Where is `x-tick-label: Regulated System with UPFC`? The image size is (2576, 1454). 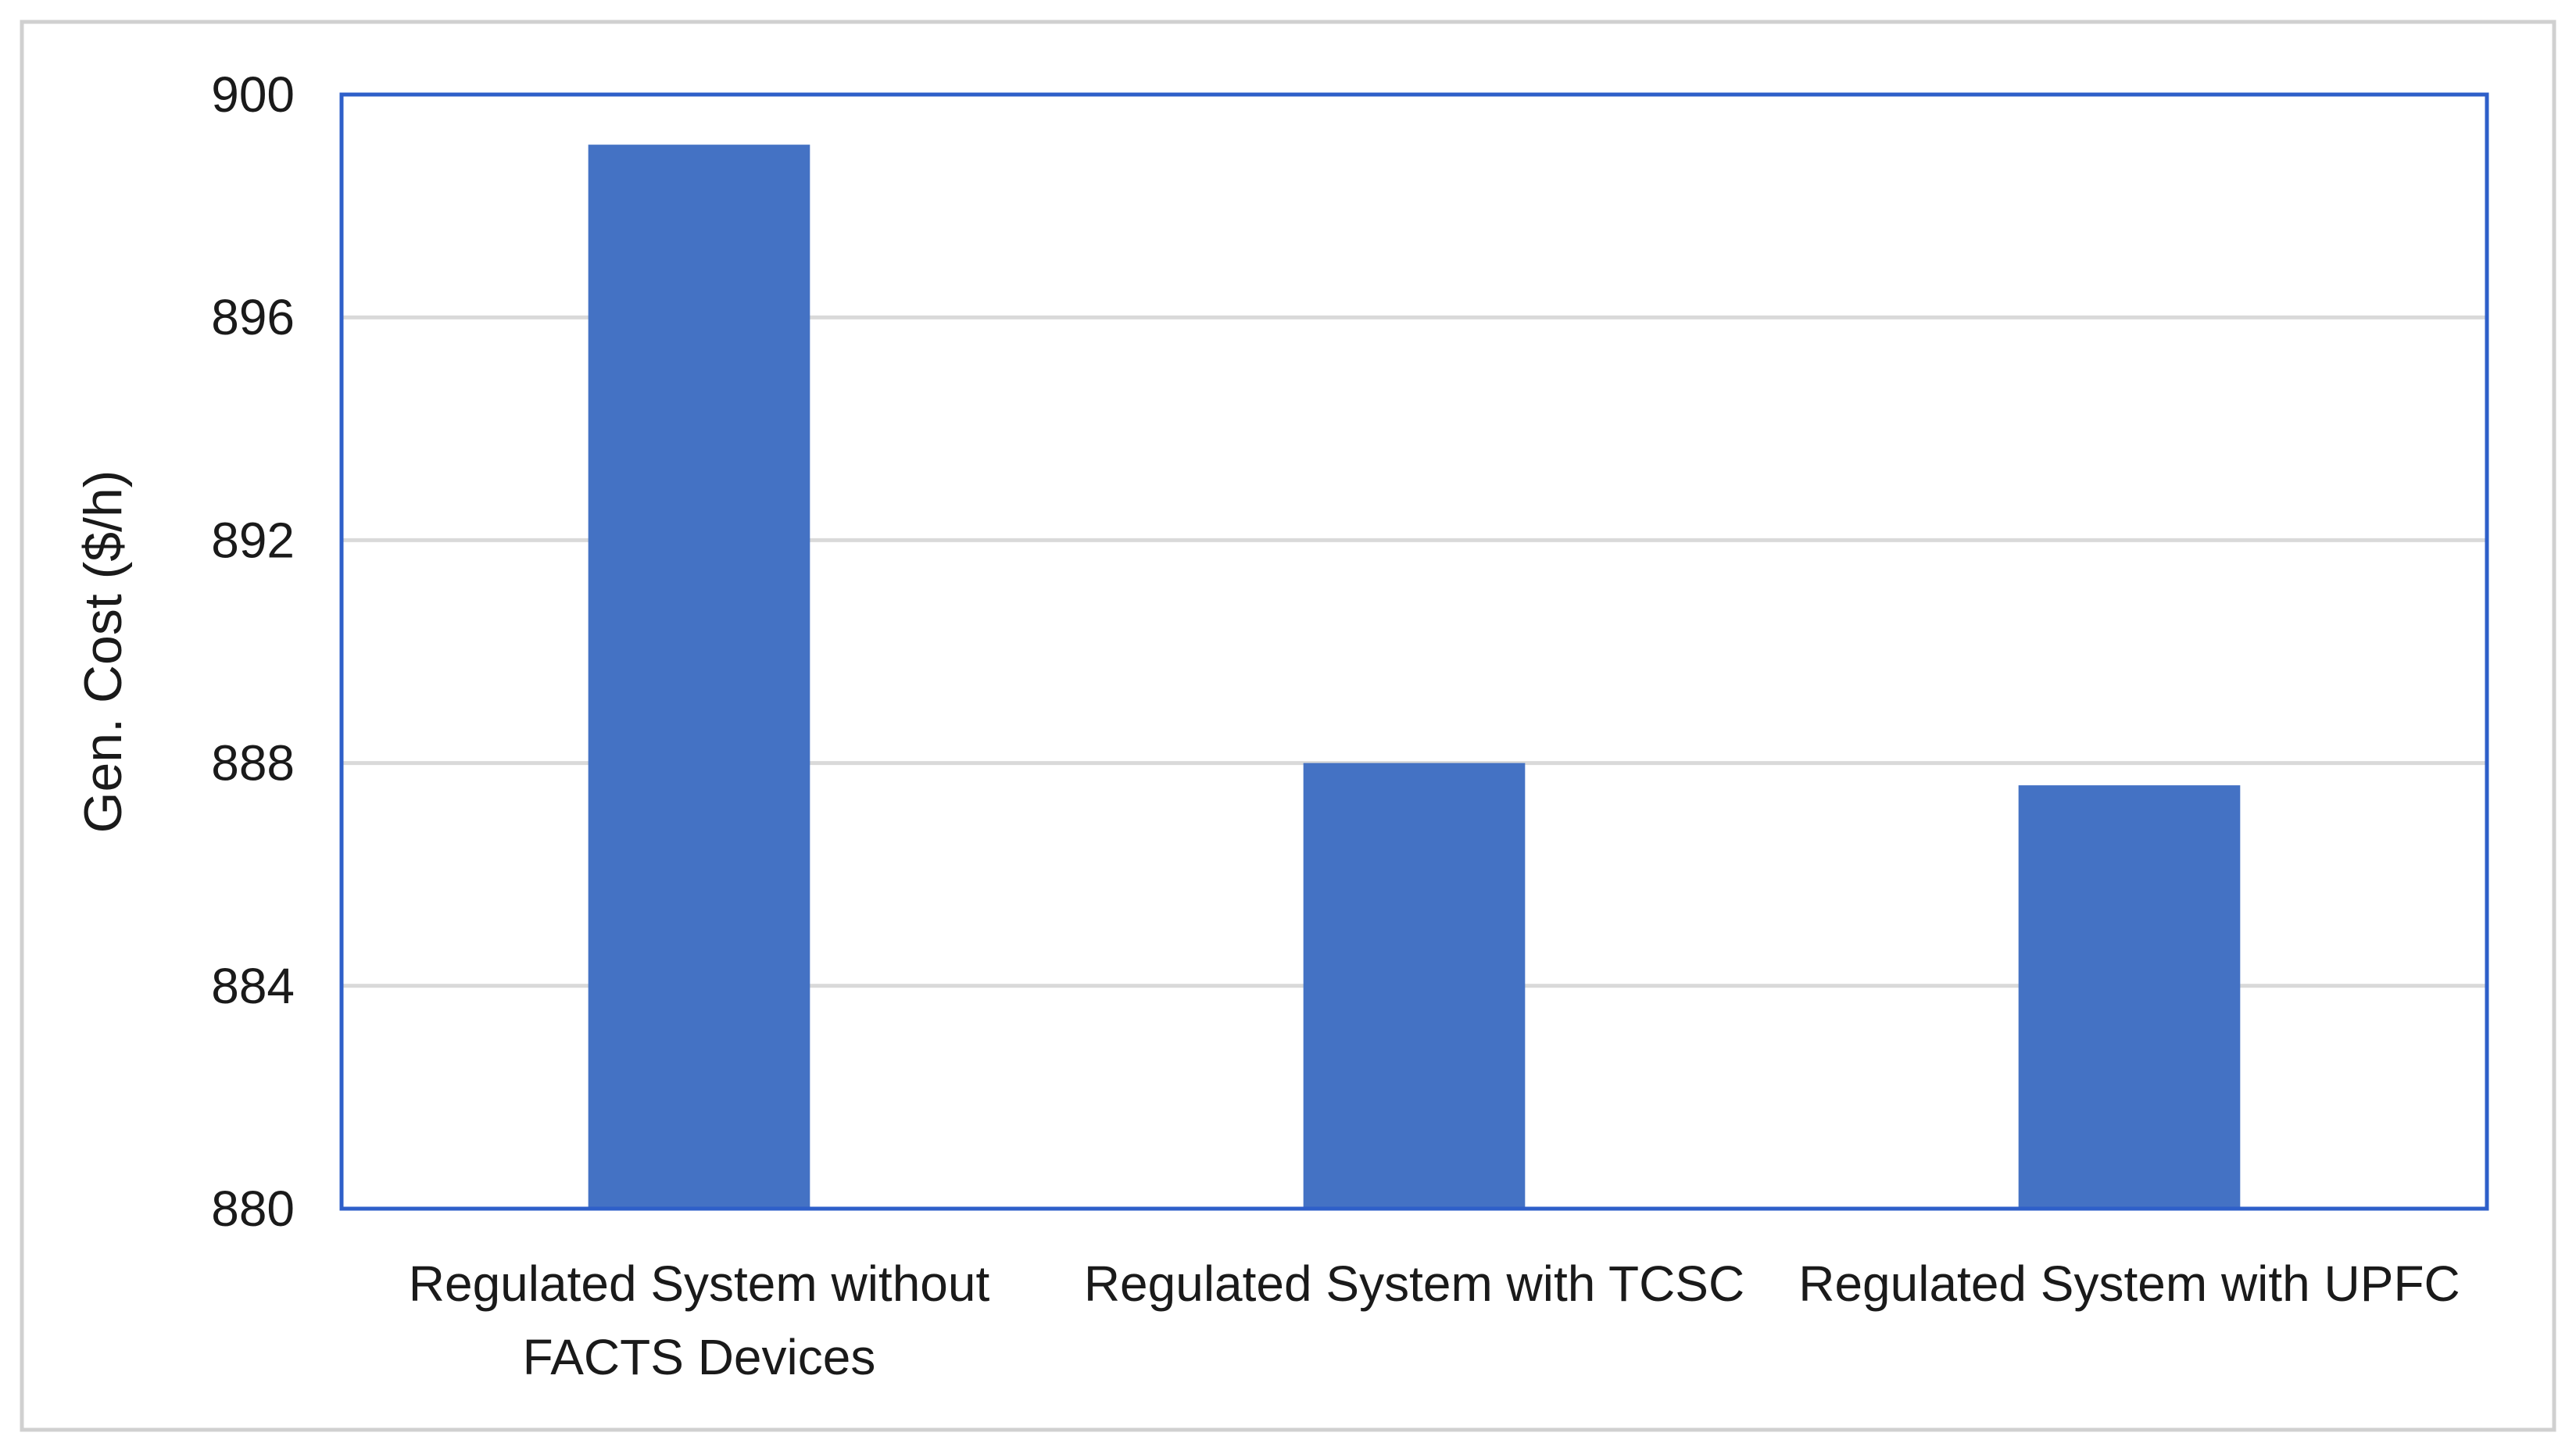 x-tick-label: Regulated System with UPFC is located at coordinates (2129, 1284).